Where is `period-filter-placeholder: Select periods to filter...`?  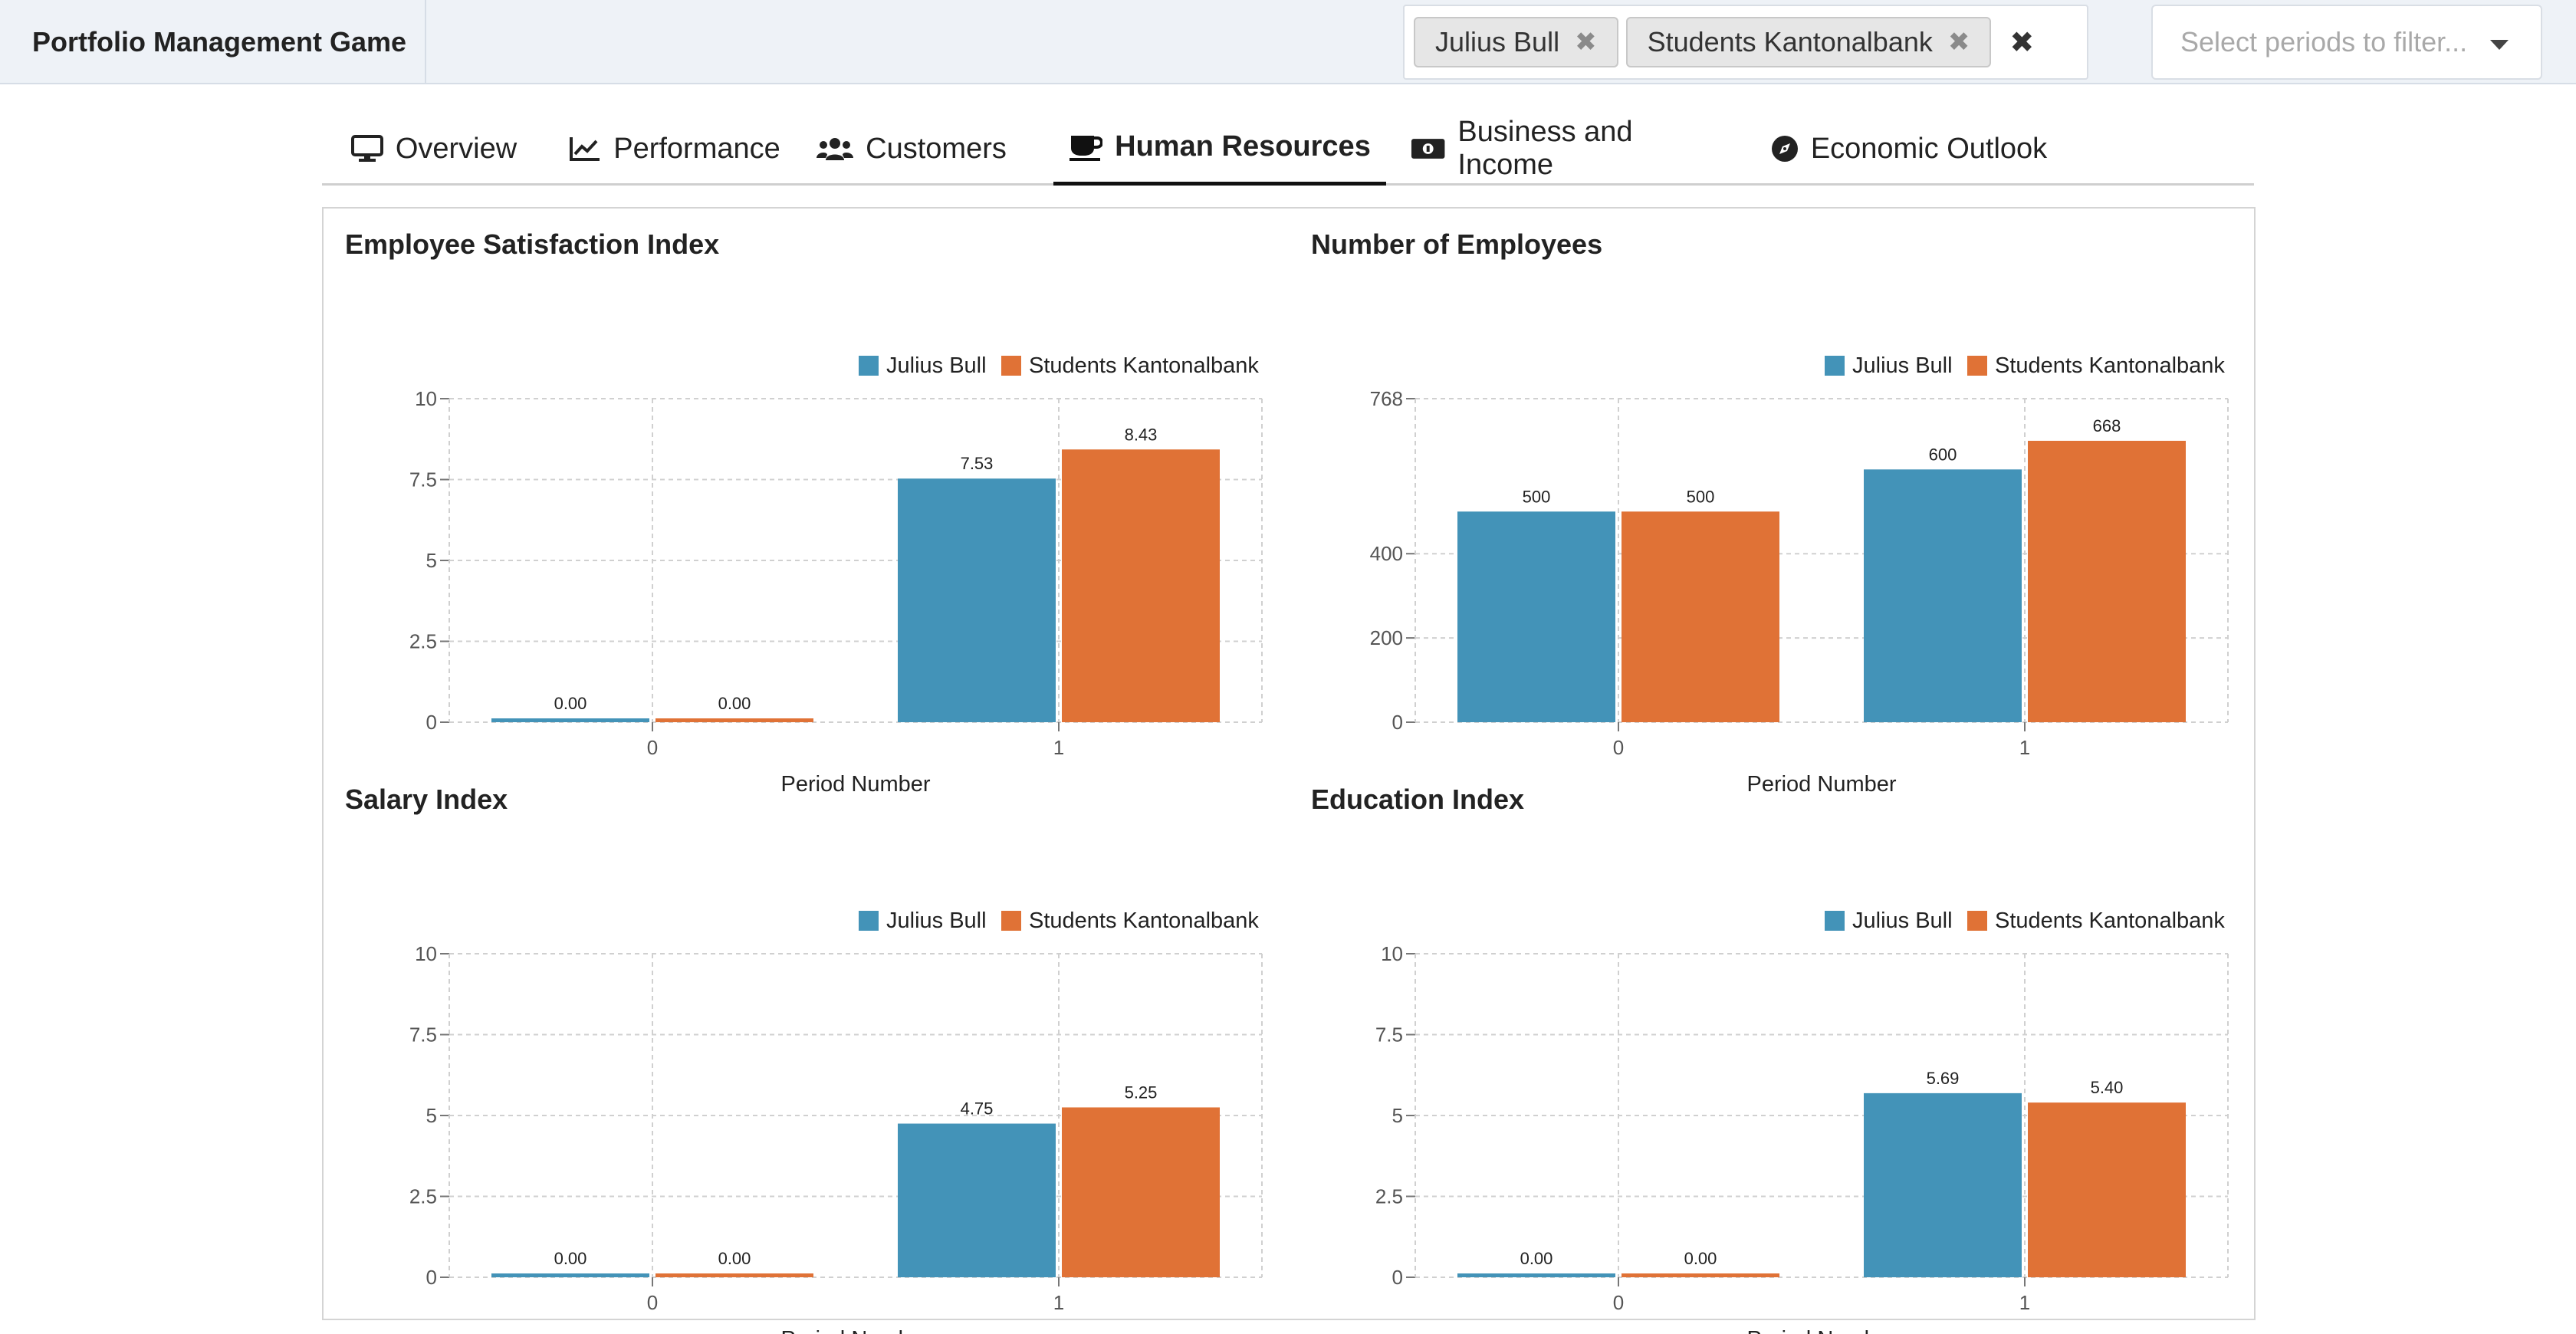
period-filter-placeholder: Select periods to filter... is located at coordinates (2324, 42).